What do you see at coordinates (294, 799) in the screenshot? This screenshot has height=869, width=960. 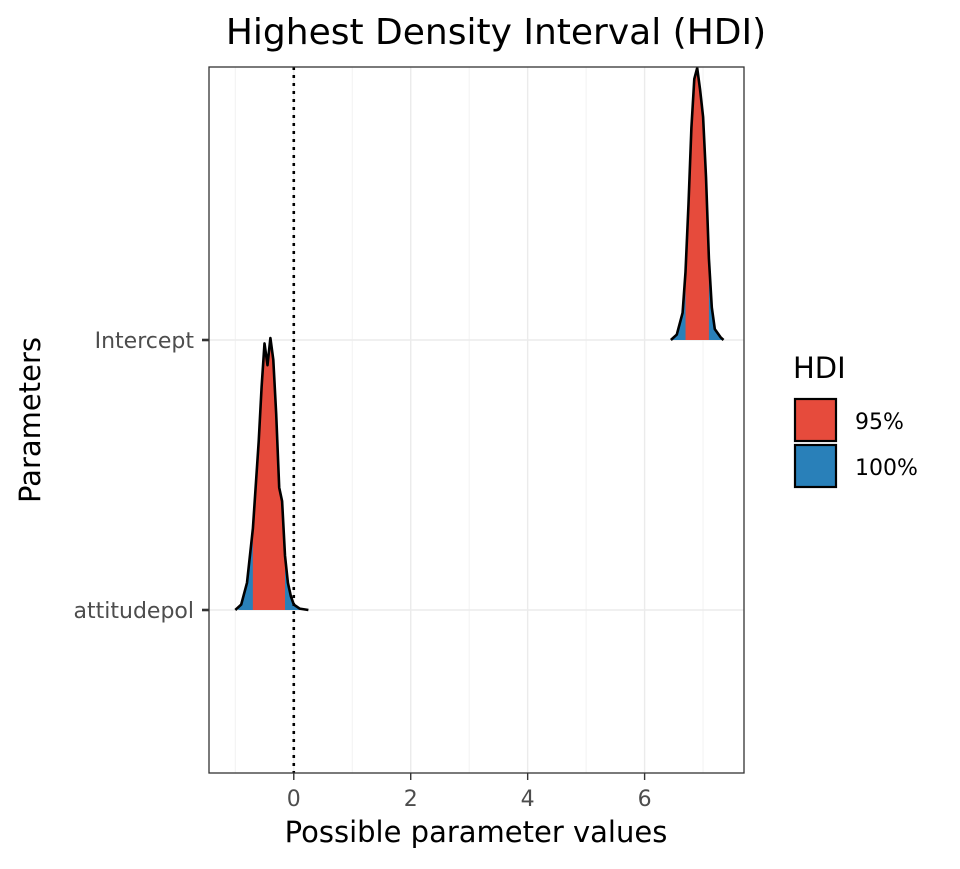 I see `x-tick-label: 0` at bounding box center [294, 799].